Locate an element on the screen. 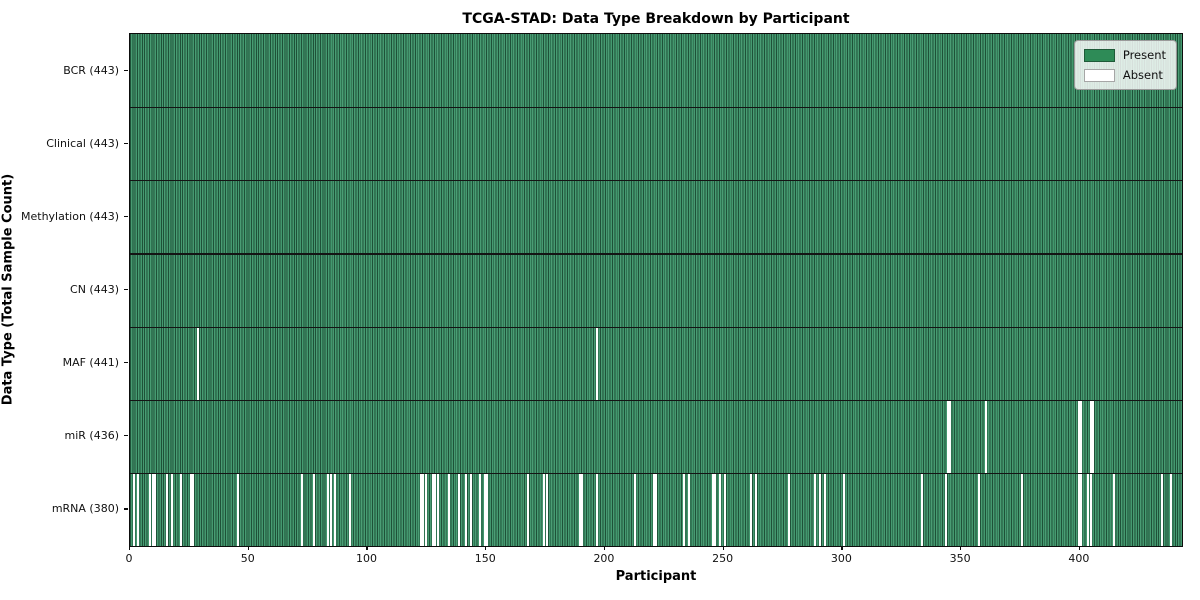 Image resolution: width=1200 pixels, height=600 pixels. y-tick-label-cn: CN (443) is located at coordinates (94, 289).